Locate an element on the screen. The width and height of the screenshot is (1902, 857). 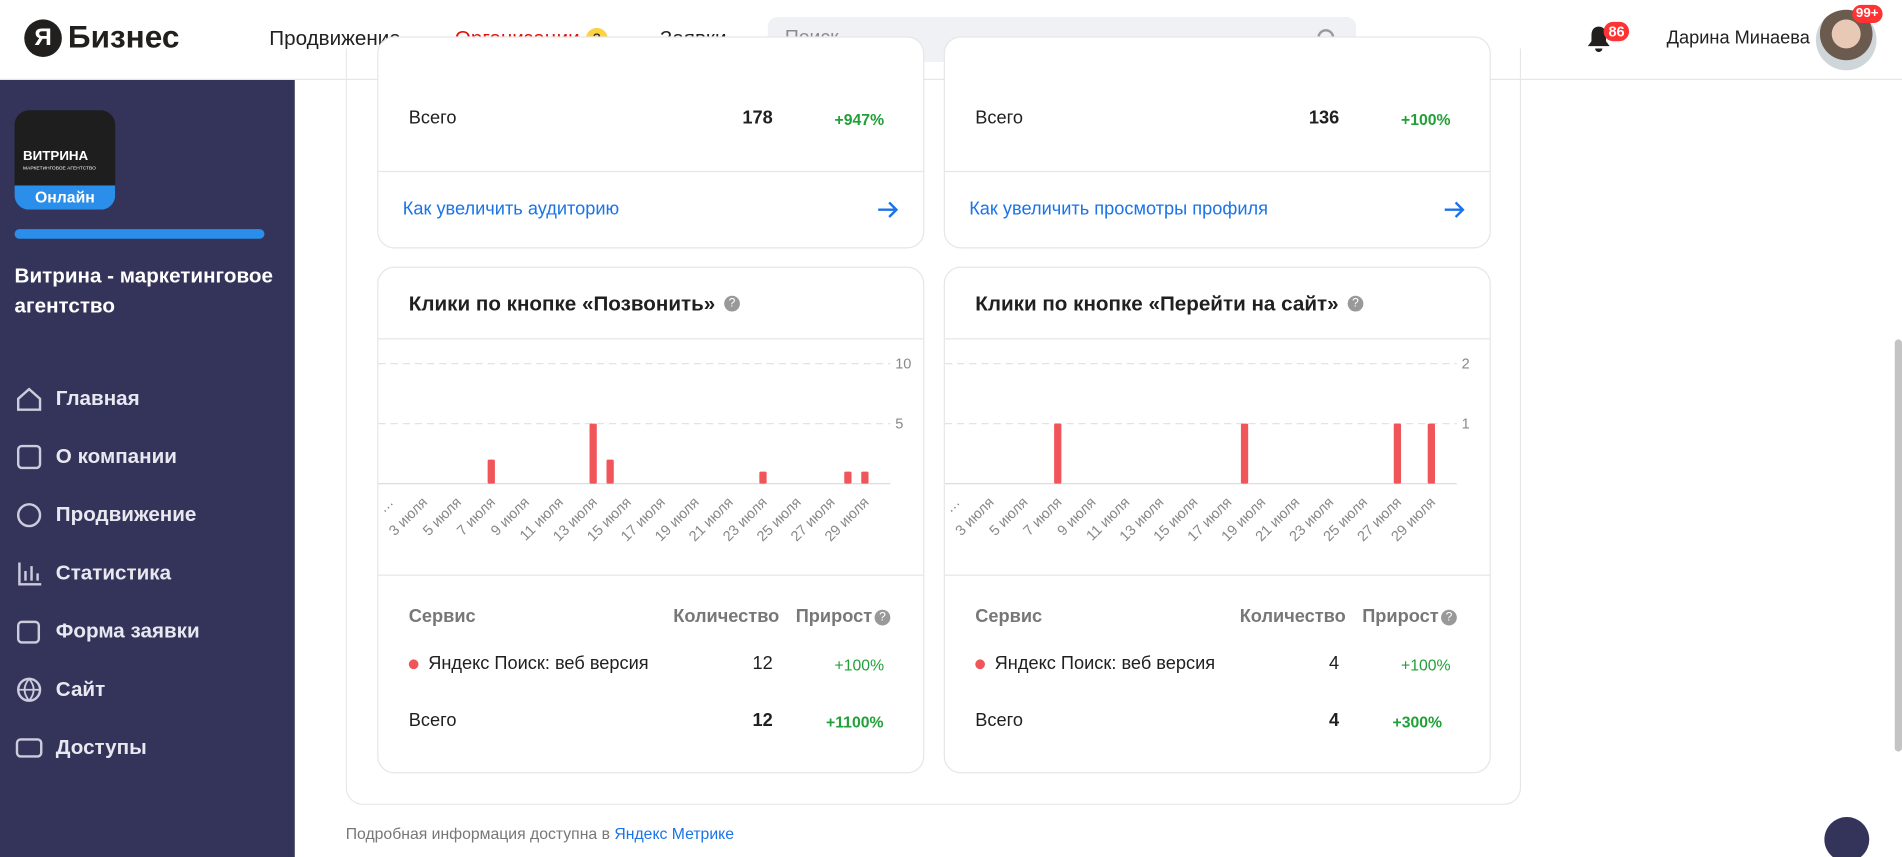
org-logo-text: ВИТРИНА is located at coordinates (56, 156).